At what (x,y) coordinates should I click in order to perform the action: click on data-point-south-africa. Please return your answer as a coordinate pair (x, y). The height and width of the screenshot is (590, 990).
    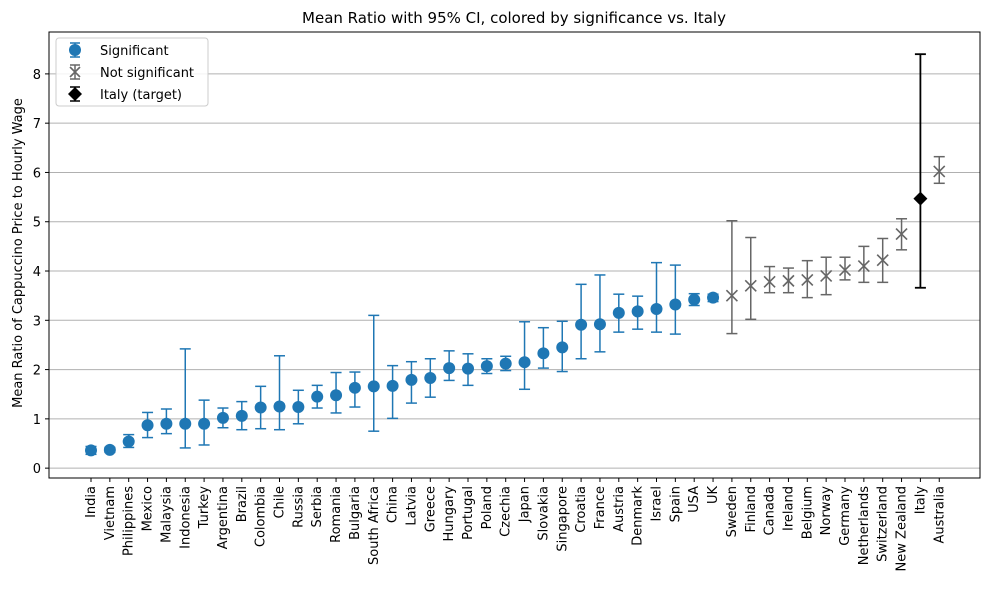
    Looking at the image, I should click on (373, 373).